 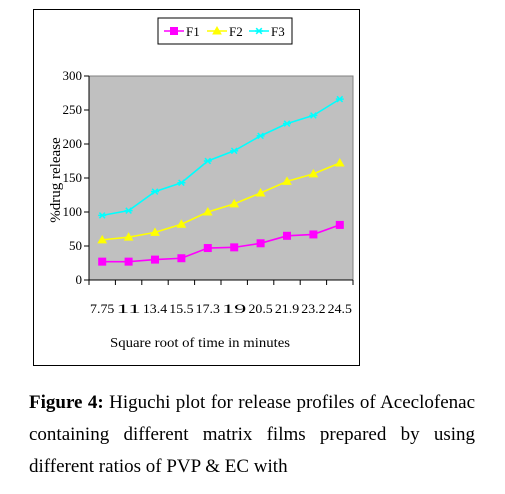 I want to click on series-f2-line, so click(x=221, y=201).